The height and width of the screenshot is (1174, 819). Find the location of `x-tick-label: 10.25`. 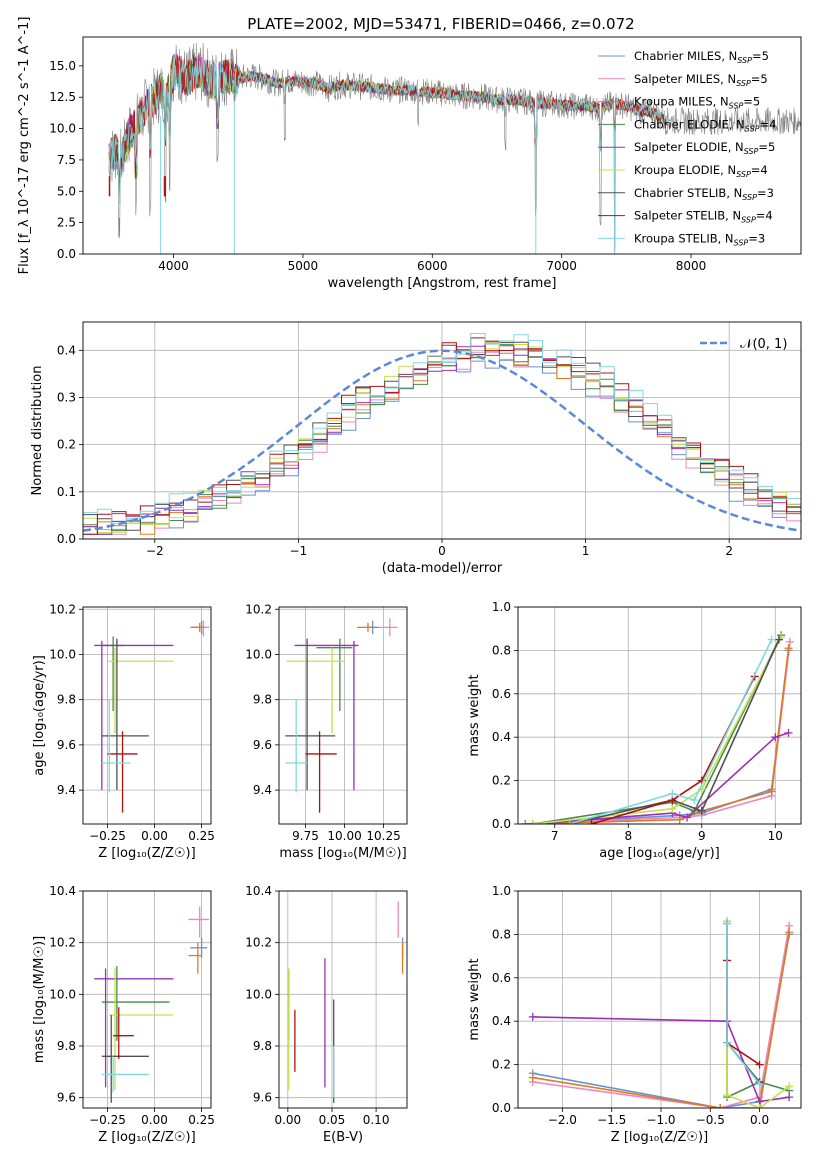

x-tick-label: 10.25 is located at coordinates (383, 836).